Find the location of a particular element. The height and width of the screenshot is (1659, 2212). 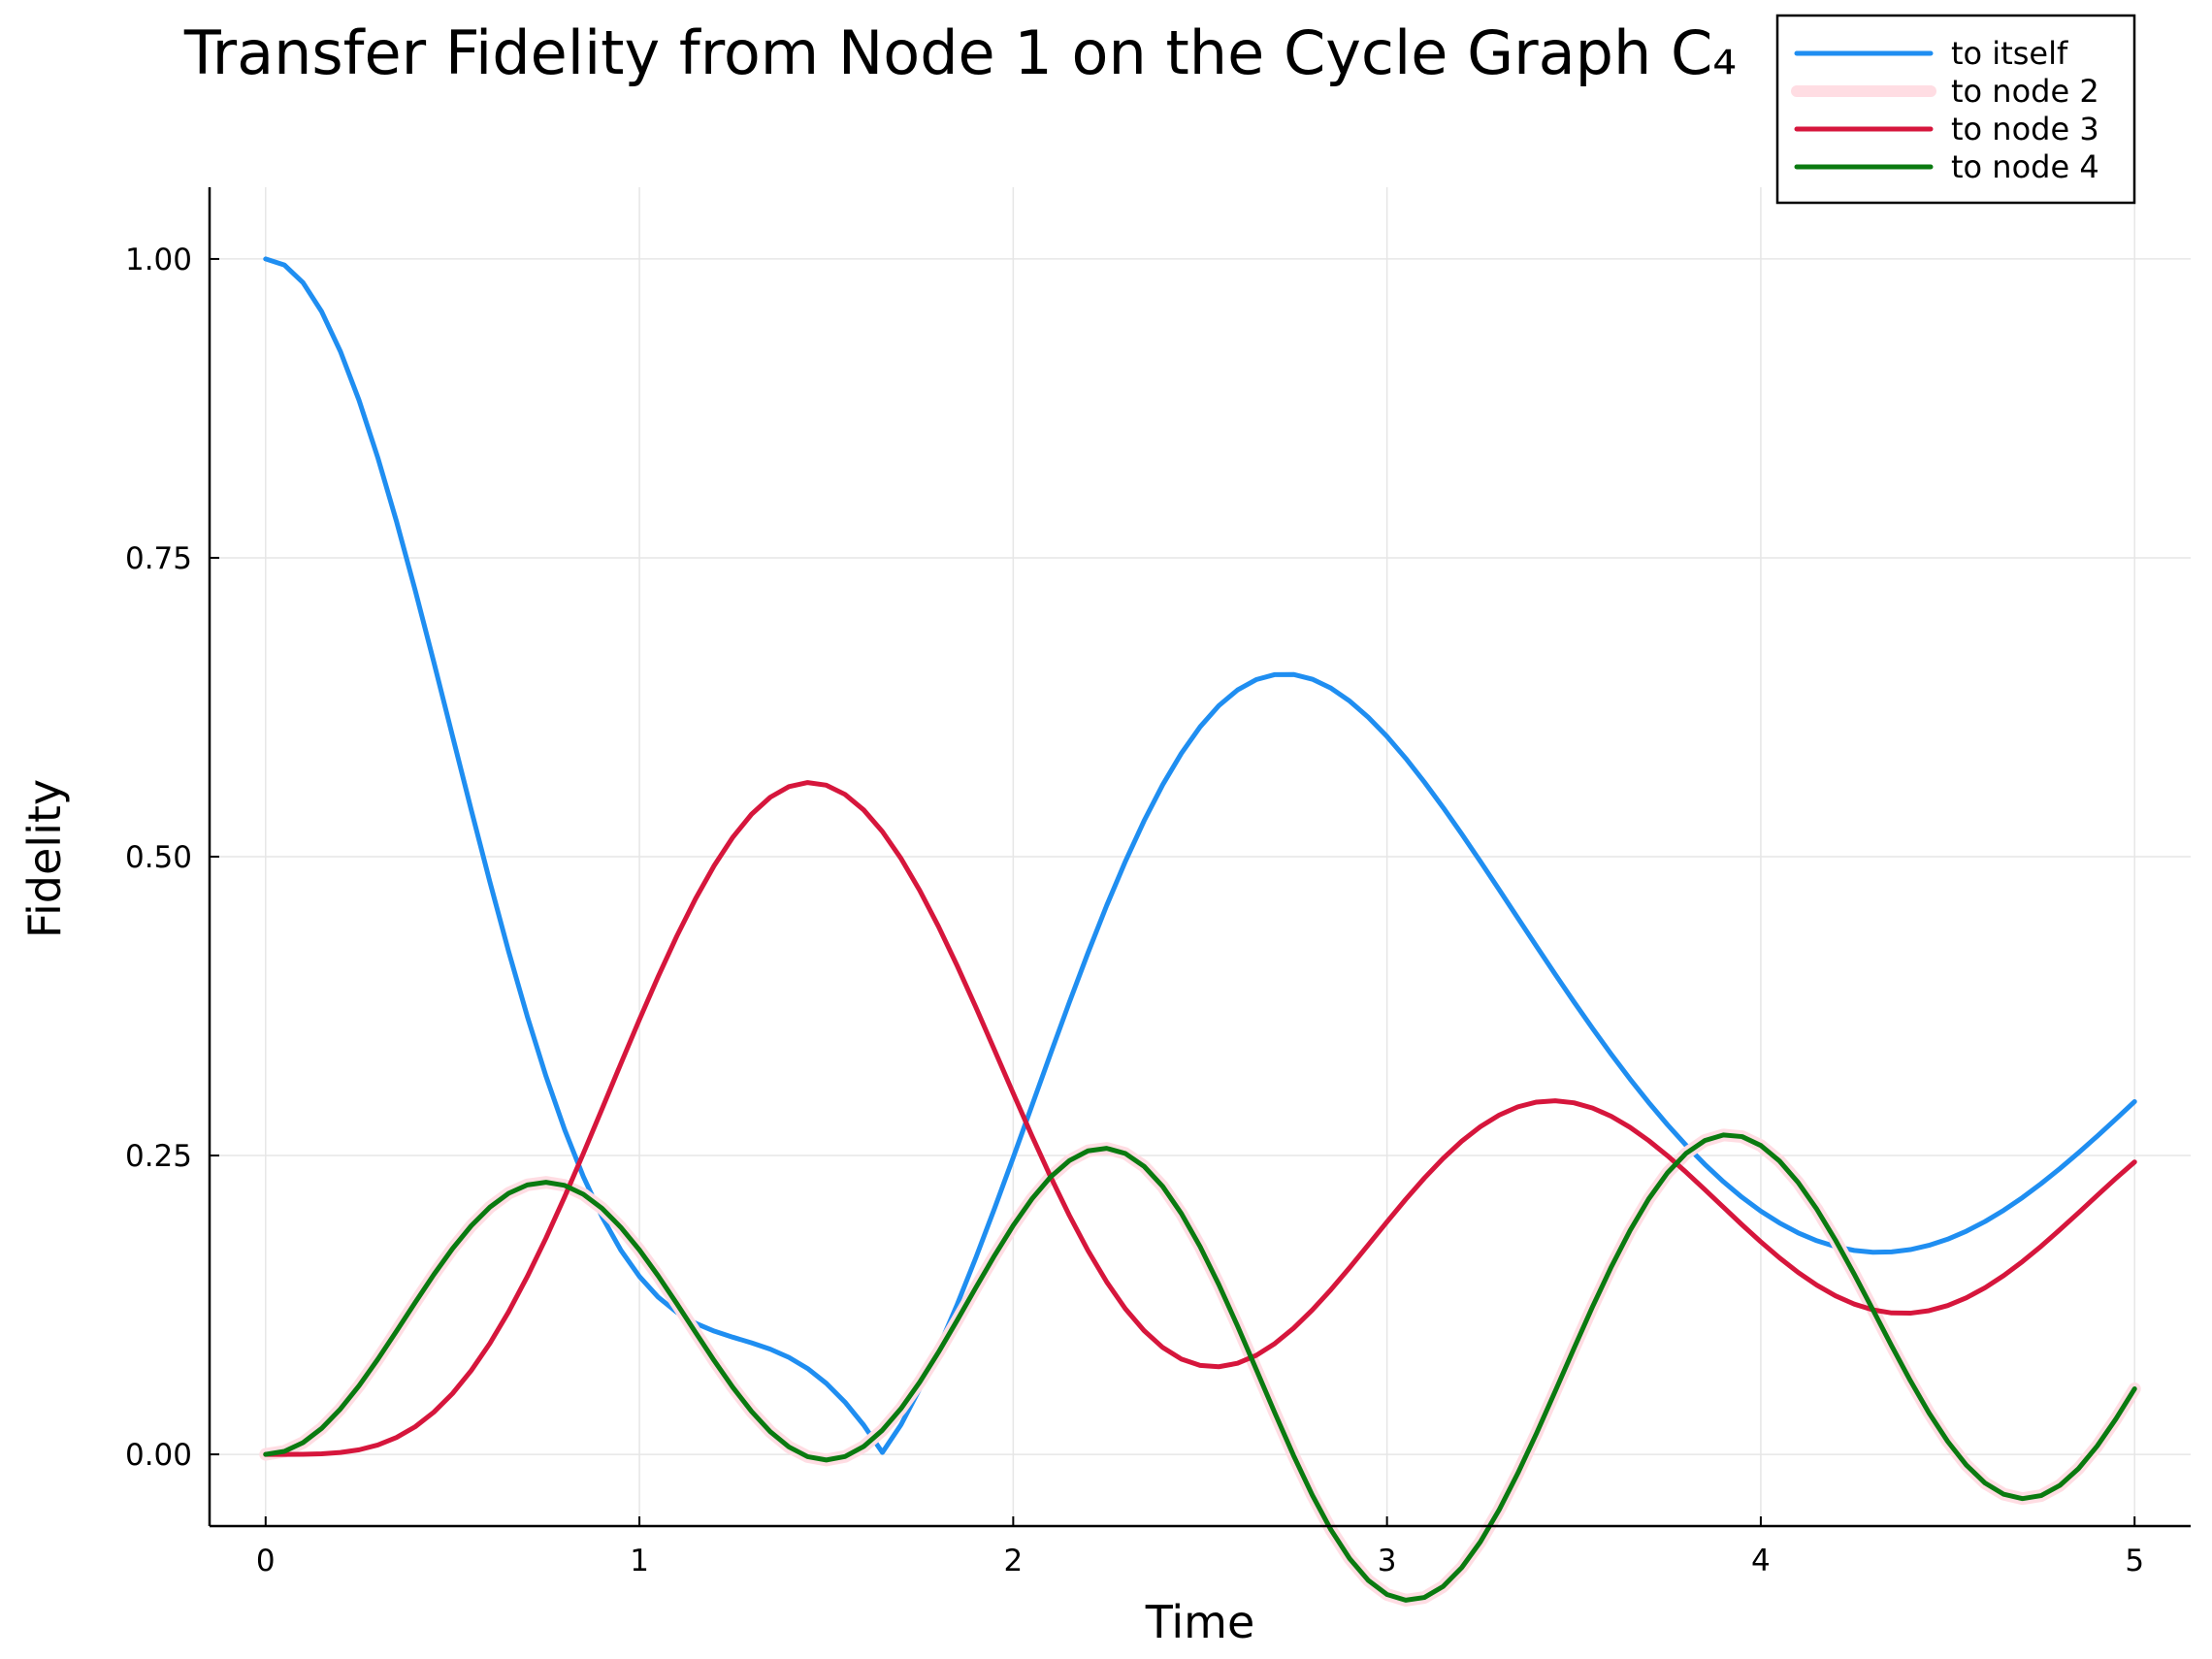

y-tick-label: 0.75 is located at coordinates (158, 558).